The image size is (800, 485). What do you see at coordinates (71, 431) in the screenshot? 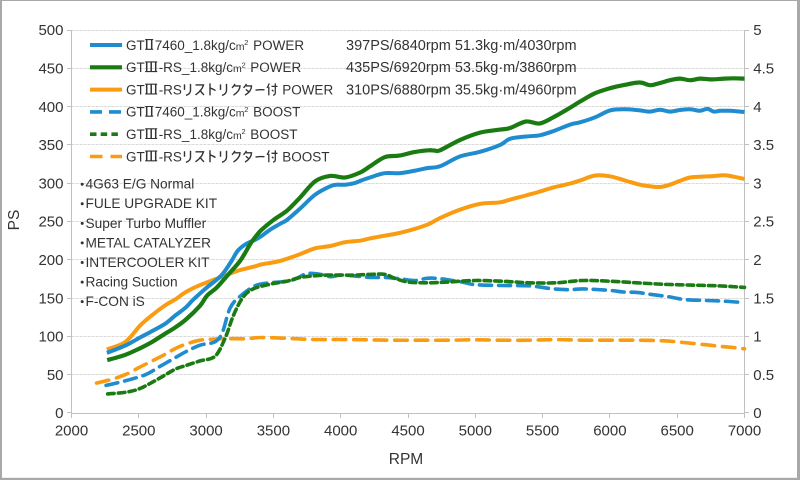
I see `svg-text: 2000` at bounding box center [71, 431].